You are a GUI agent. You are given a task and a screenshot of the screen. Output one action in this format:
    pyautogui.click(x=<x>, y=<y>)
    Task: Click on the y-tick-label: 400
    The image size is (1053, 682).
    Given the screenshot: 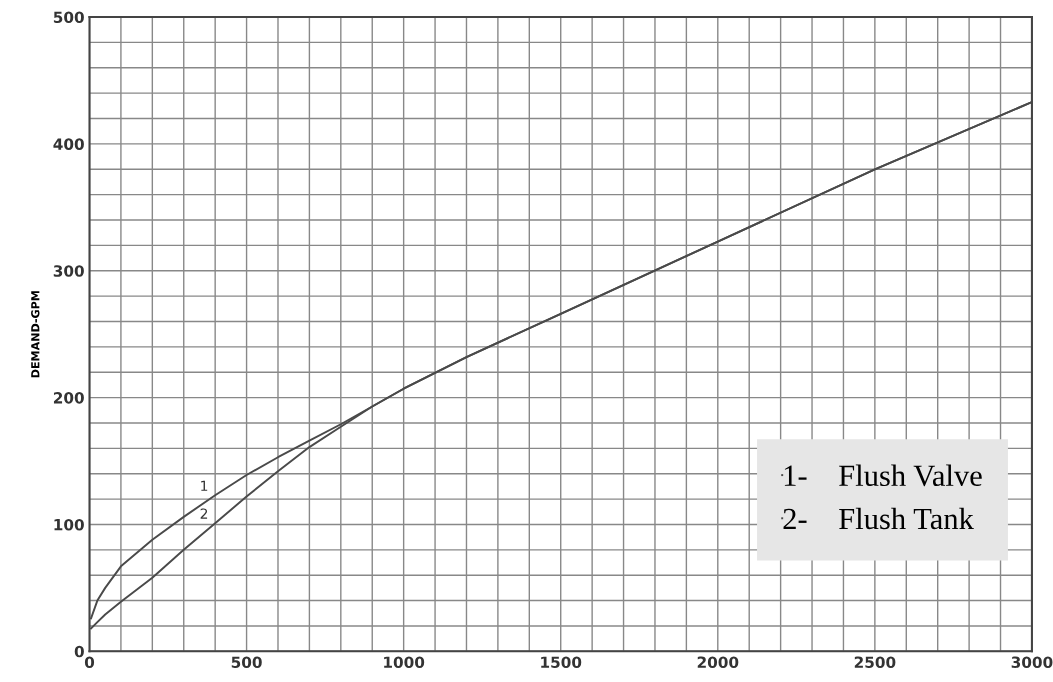 What is the action you would take?
    pyautogui.click(x=68, y=144)
    